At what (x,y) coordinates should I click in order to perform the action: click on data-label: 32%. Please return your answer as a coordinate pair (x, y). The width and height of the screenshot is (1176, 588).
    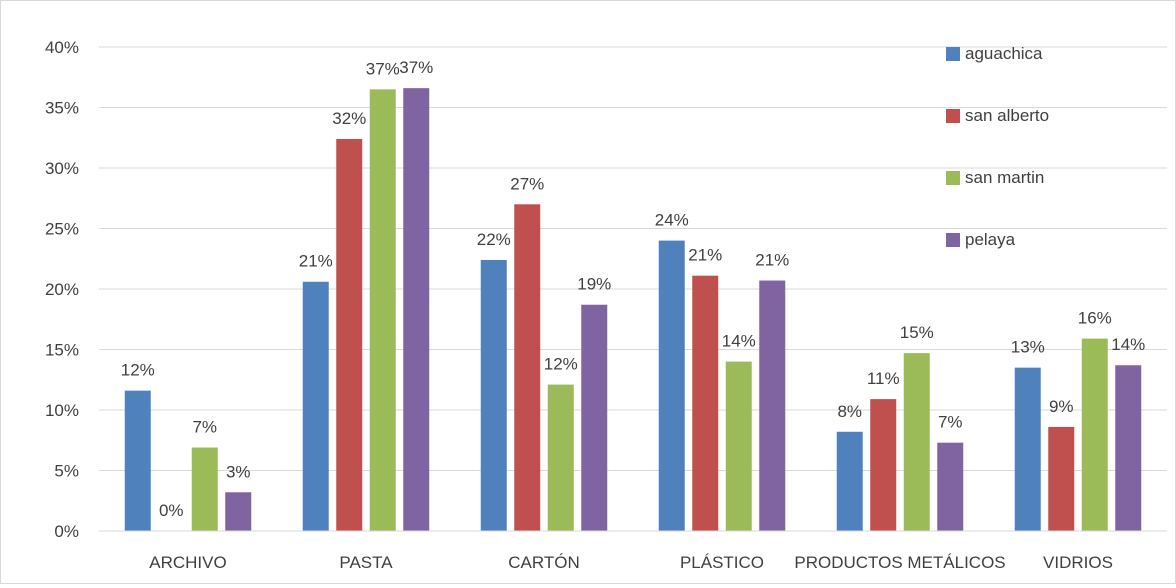
    Looking at the image, I should click on (349, 118).